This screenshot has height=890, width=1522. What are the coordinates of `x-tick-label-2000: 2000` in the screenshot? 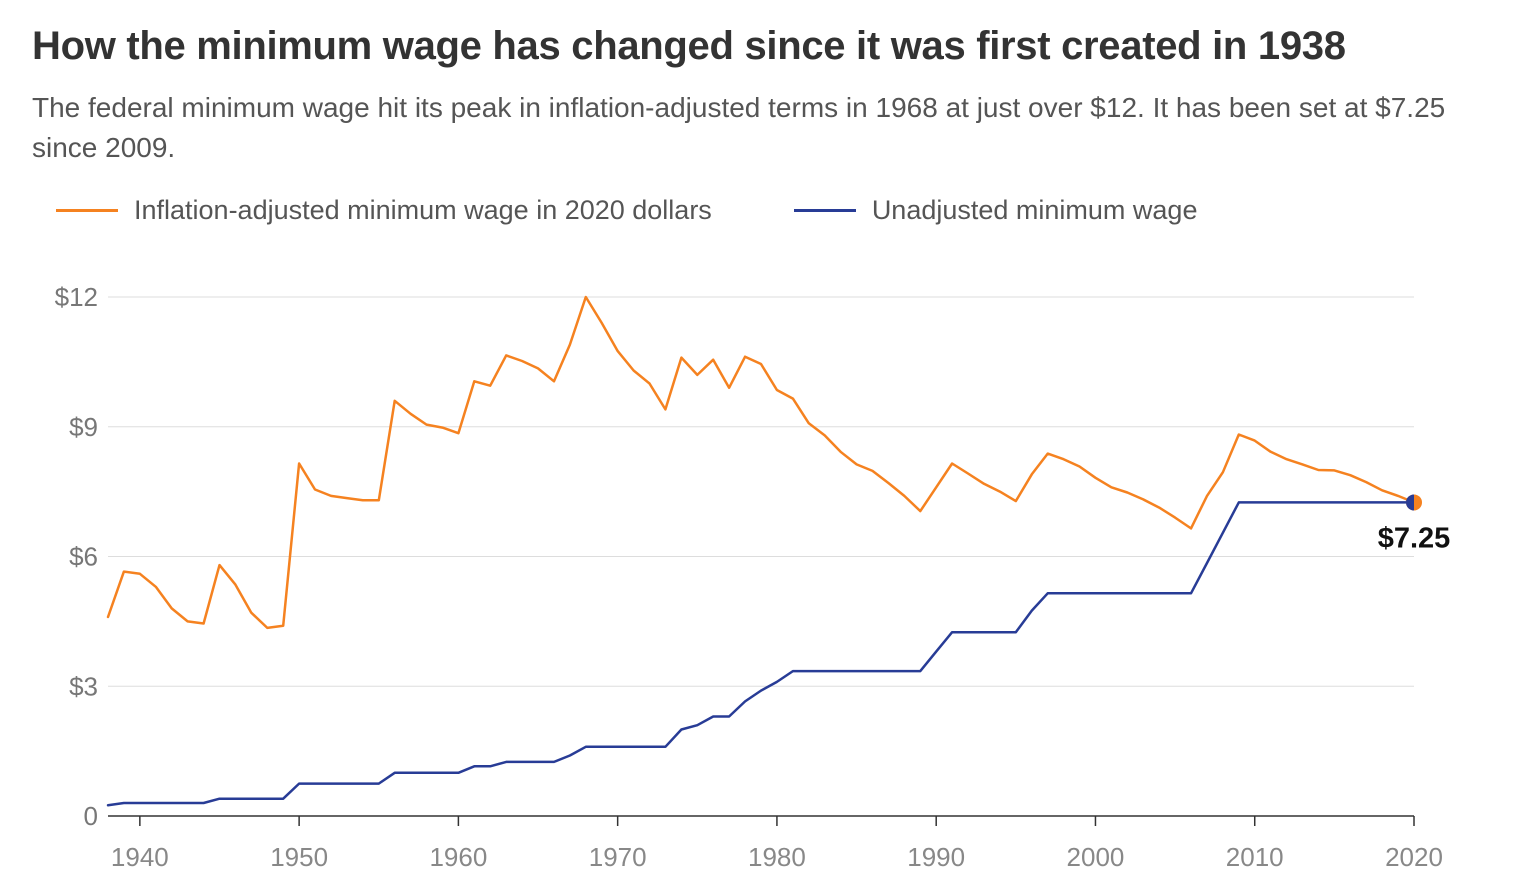 It's located at (1096, 857).